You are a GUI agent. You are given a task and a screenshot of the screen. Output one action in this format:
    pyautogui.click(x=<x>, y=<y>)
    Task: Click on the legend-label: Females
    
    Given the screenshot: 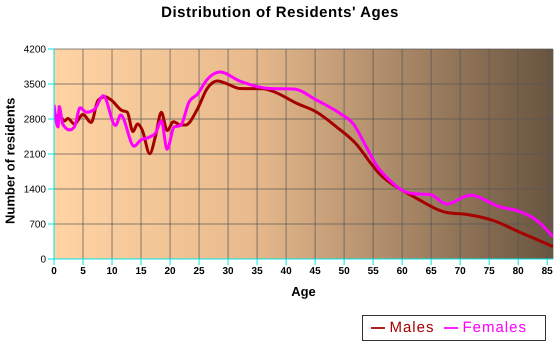 What is the action you would take?
    pyautogui.click(x=494, y=327)
    